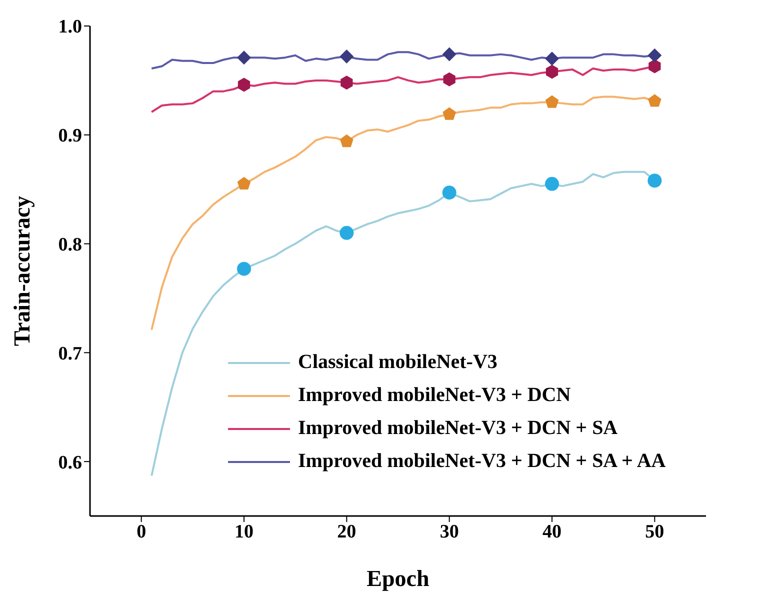 The width and height of the screenshot is (766, 594). I want to click on x-tick-label: 40, so click(552, 531).